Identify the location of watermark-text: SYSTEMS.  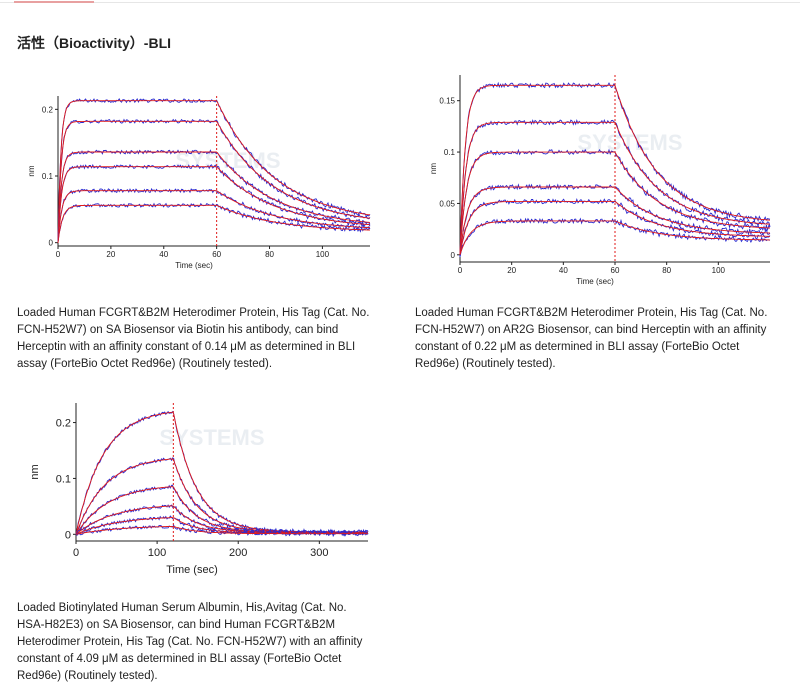
(211, 437).